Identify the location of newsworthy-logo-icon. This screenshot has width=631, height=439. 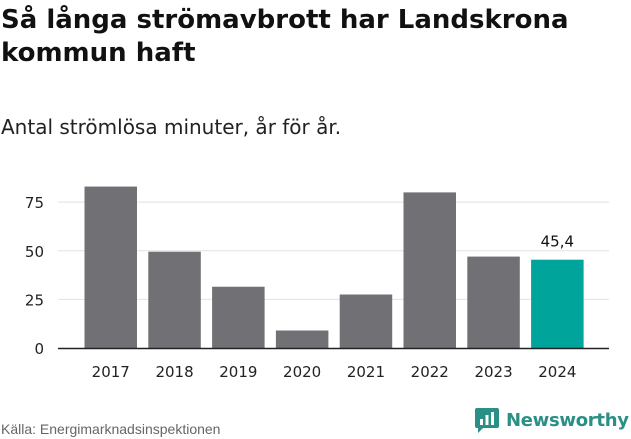
(487, 420).